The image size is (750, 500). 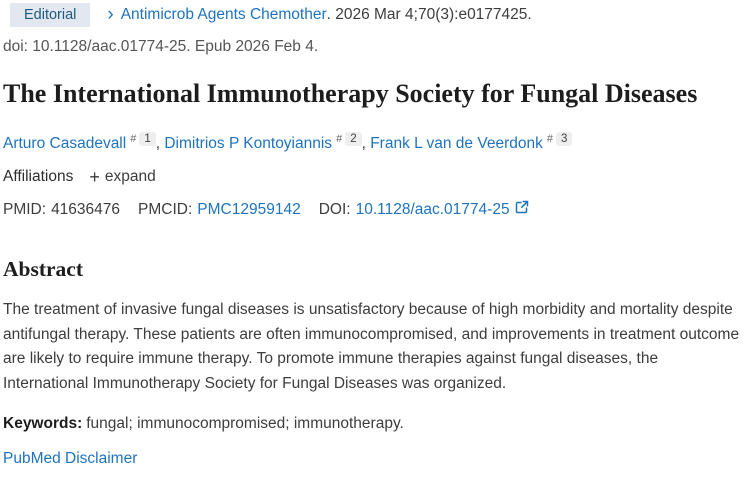 I want to click on doi-label: DOI:, so click(x=334, y=209).